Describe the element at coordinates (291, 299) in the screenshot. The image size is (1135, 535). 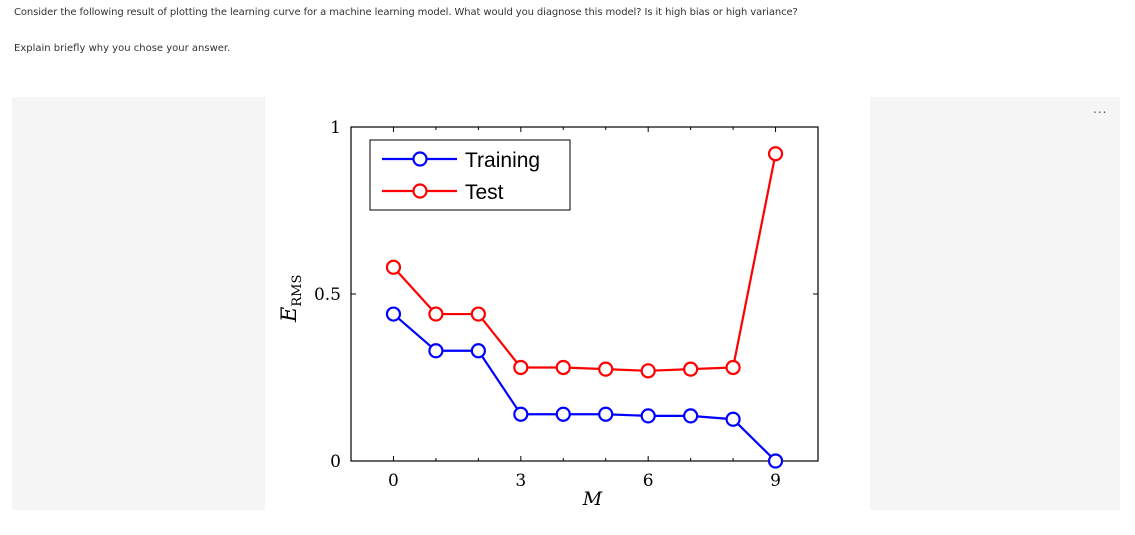
I see `y-axis-label: ERMS` at that location.